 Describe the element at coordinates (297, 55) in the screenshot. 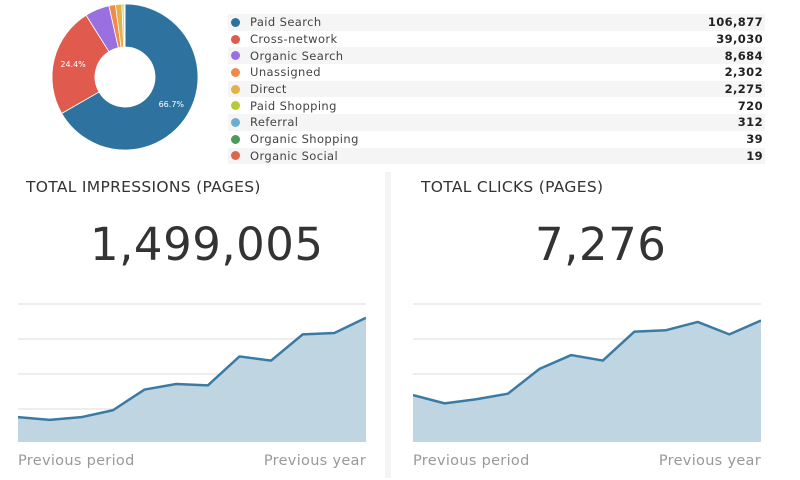

I see `legend-label: Organic Search` at that location.